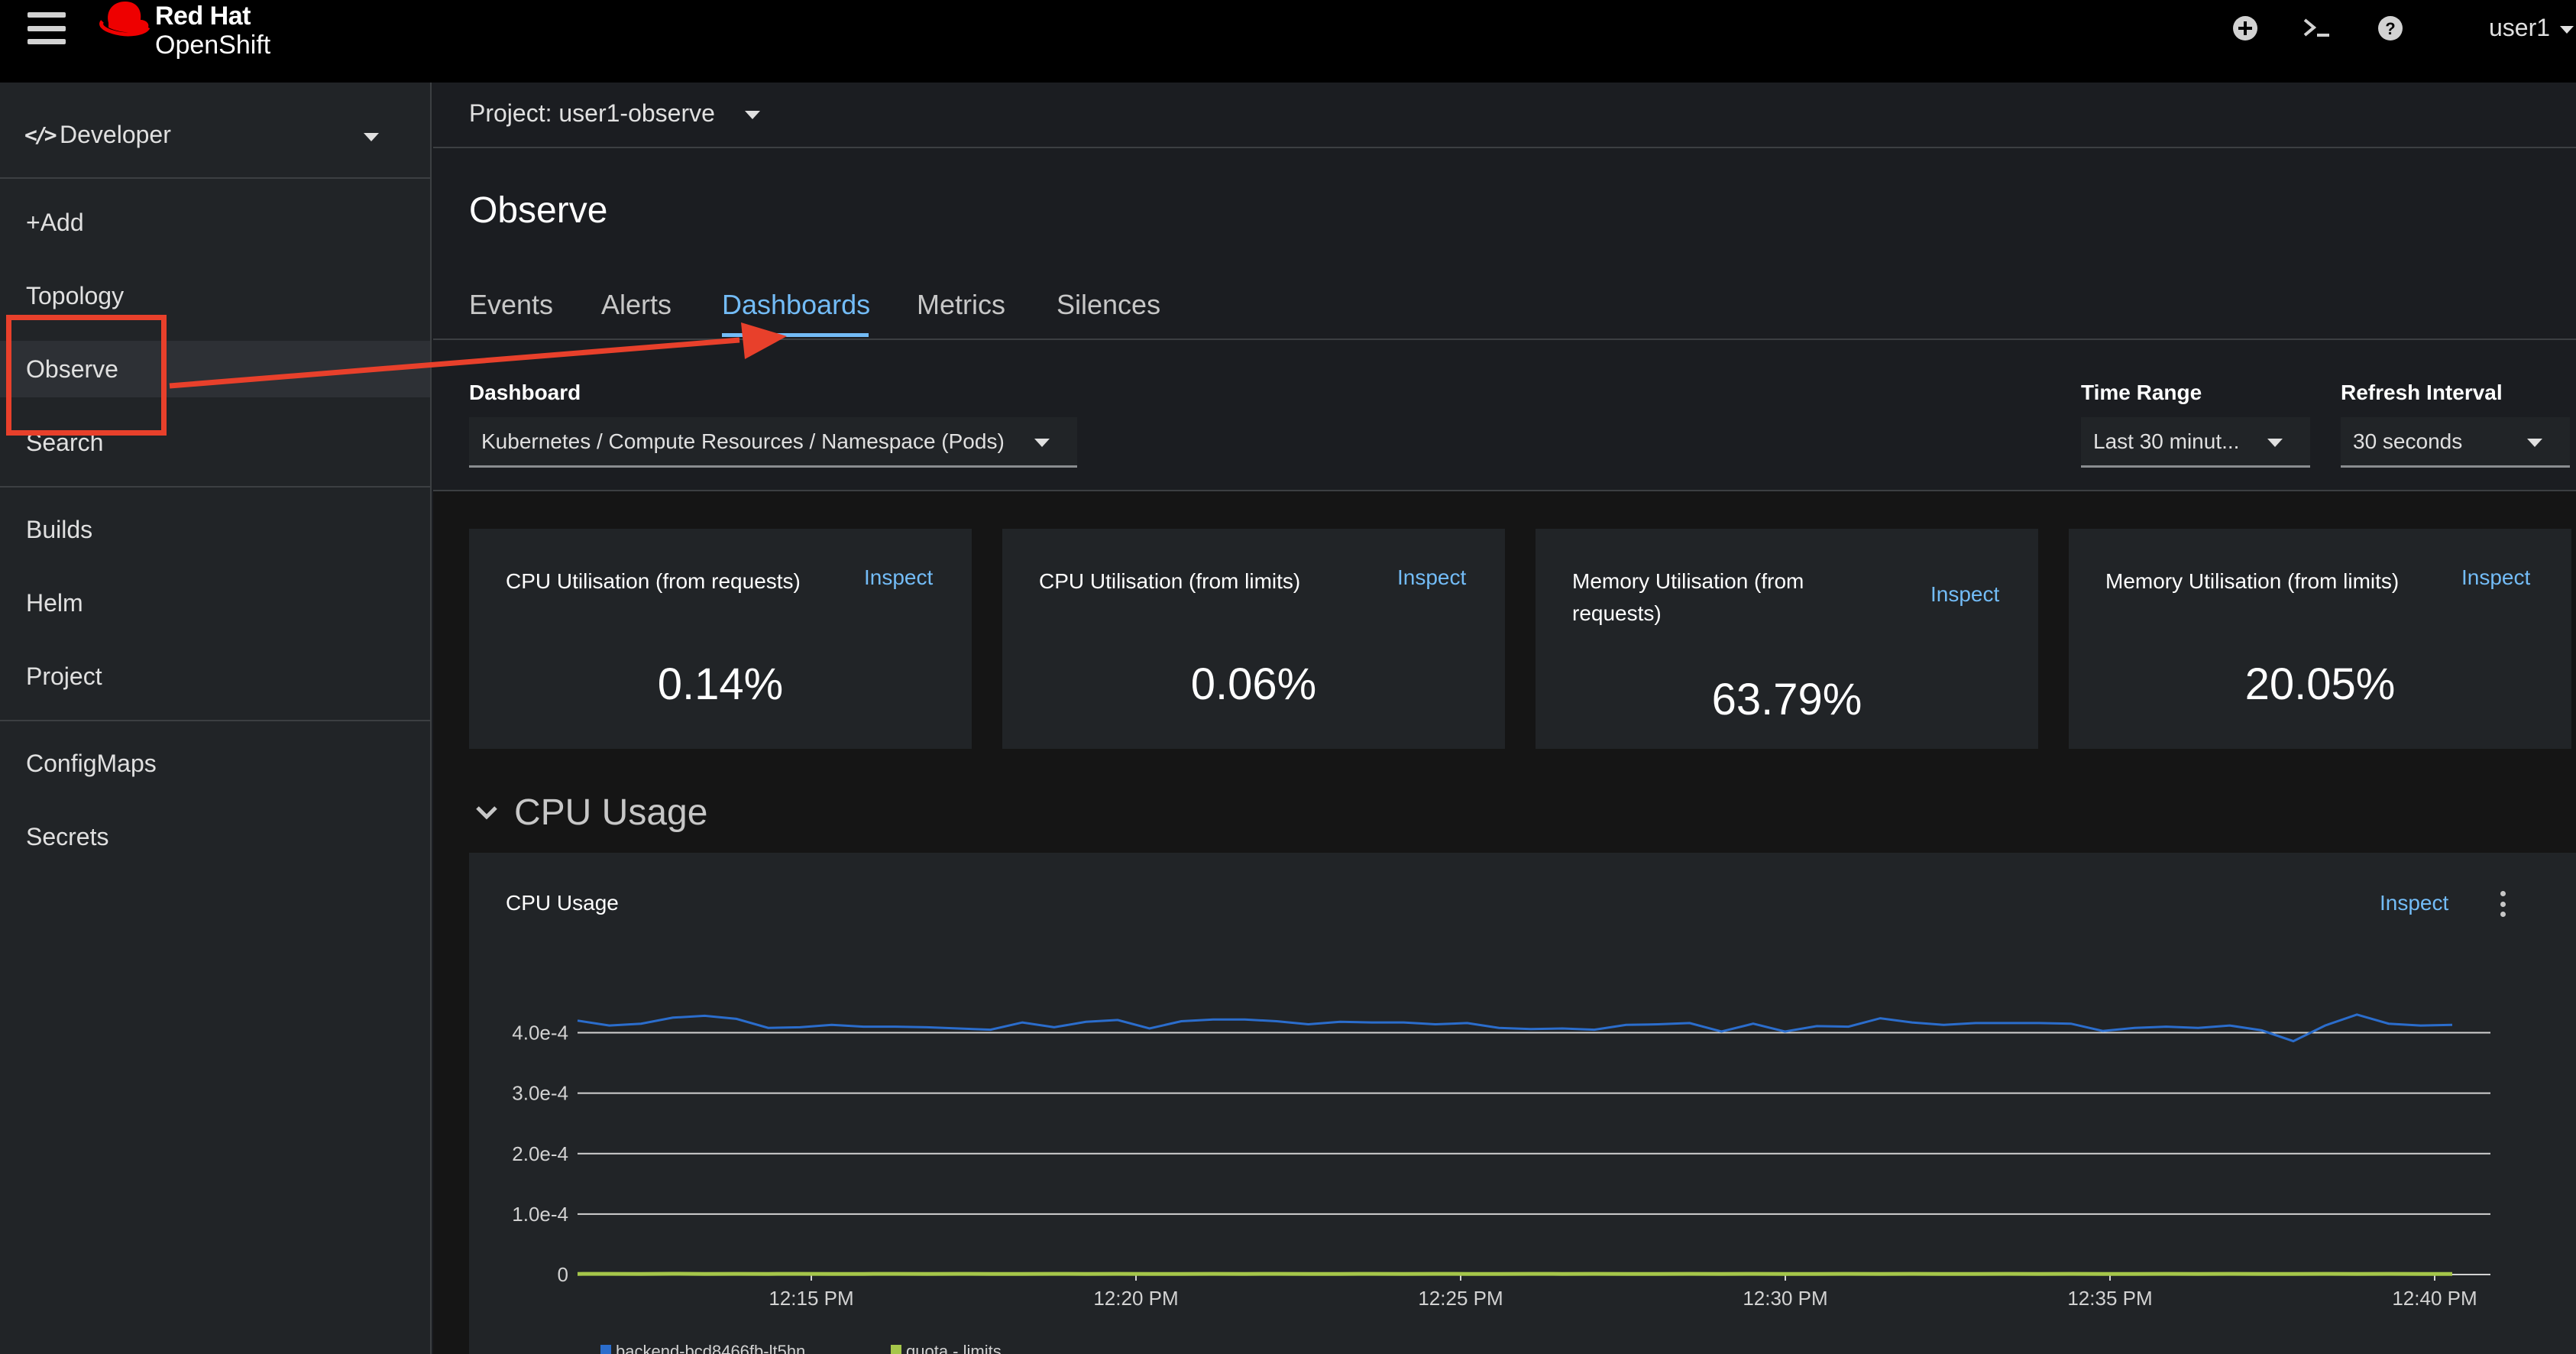  Describe the element at coordinates (215, 131) in the screenshot. I see `perspective-switcher: </> Developer` at that location.